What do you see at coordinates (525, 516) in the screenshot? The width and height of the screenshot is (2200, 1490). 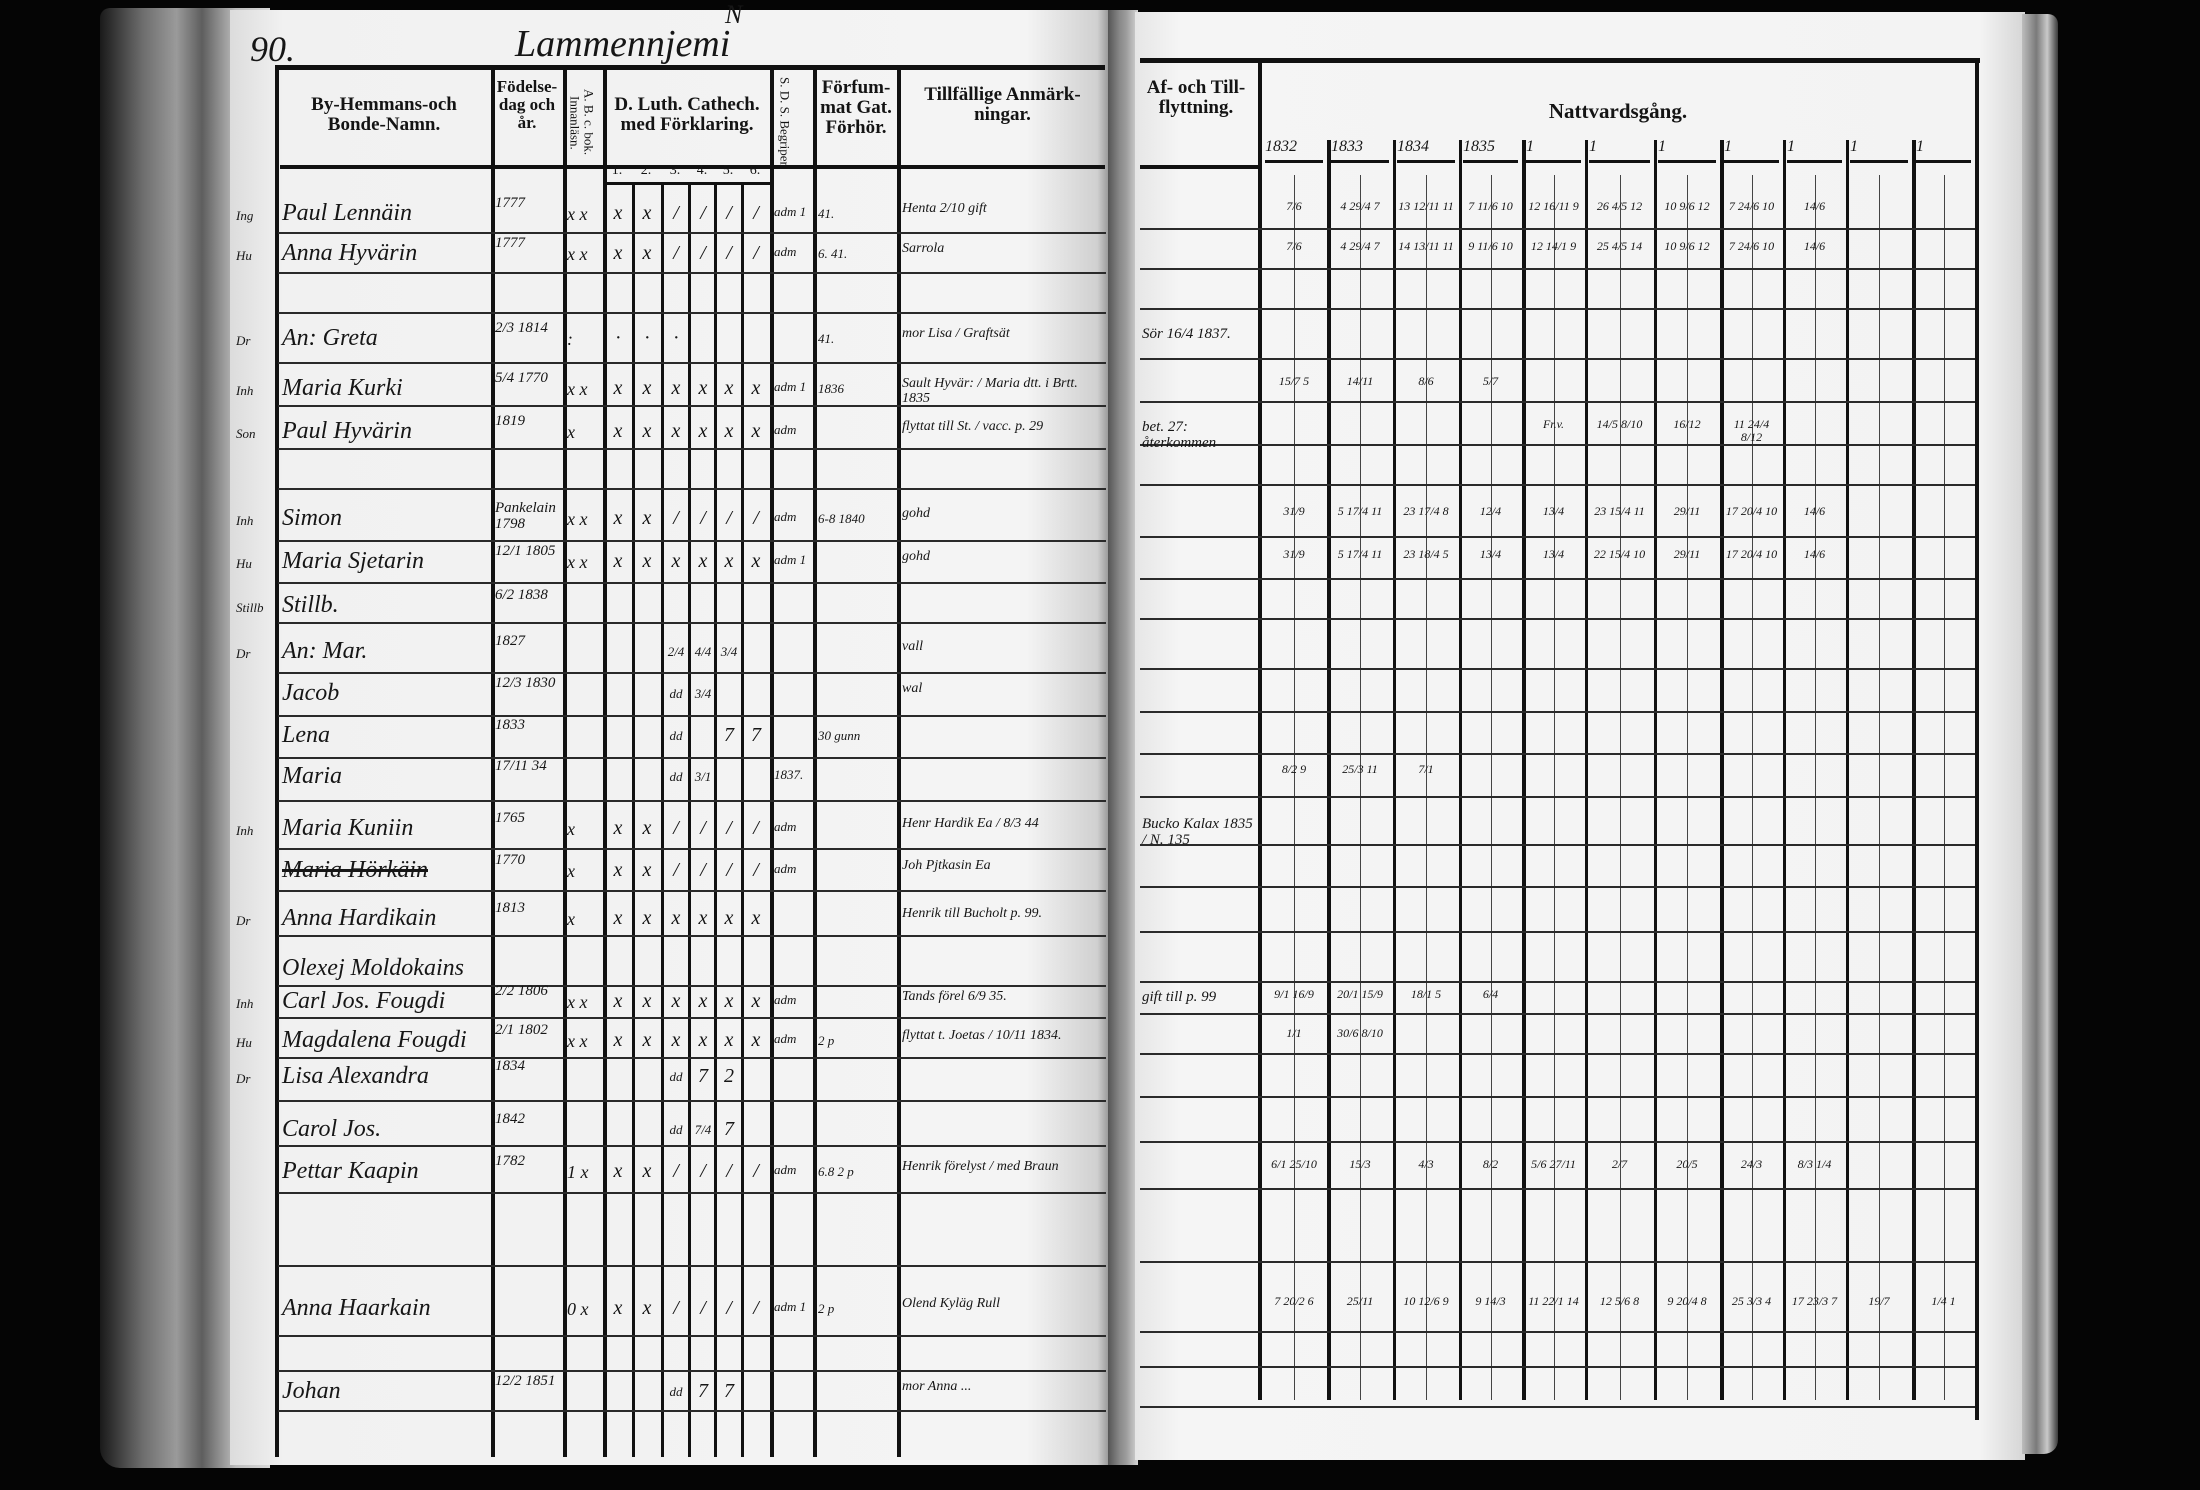 I see `birth-date: Pankelain 1798` at bounding box center [525, 516].